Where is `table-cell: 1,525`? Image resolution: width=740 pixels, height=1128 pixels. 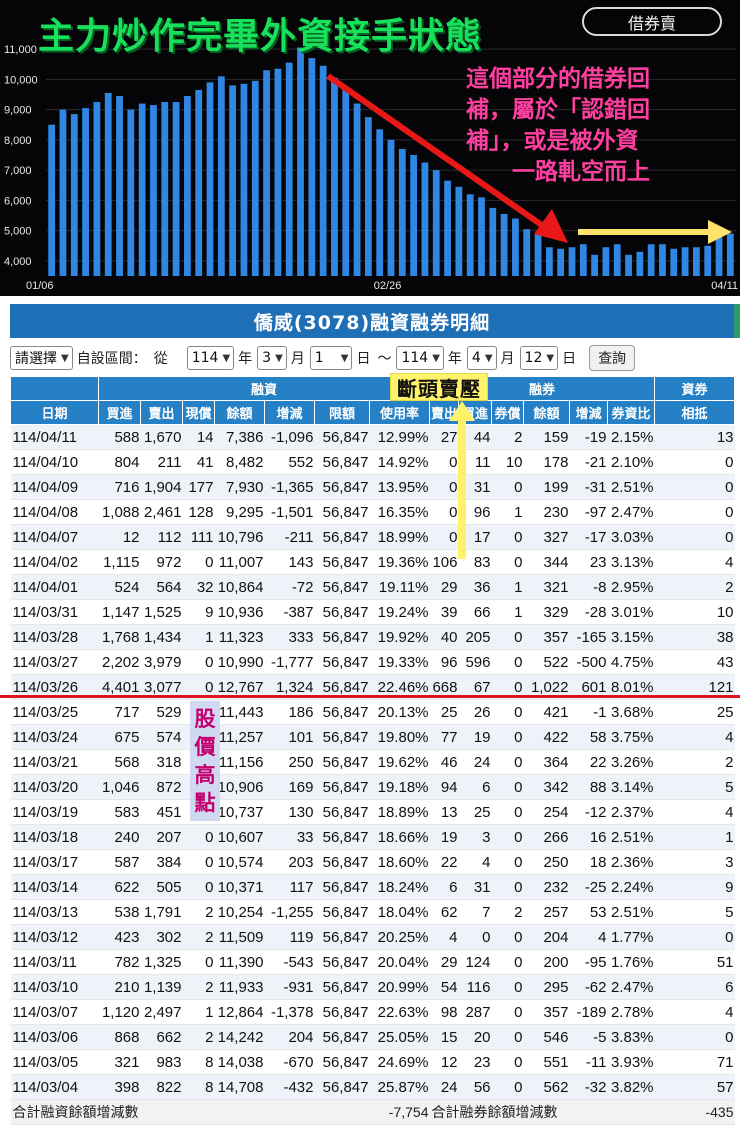
table-cell: 1,525 is located at coordinates (161, 612).